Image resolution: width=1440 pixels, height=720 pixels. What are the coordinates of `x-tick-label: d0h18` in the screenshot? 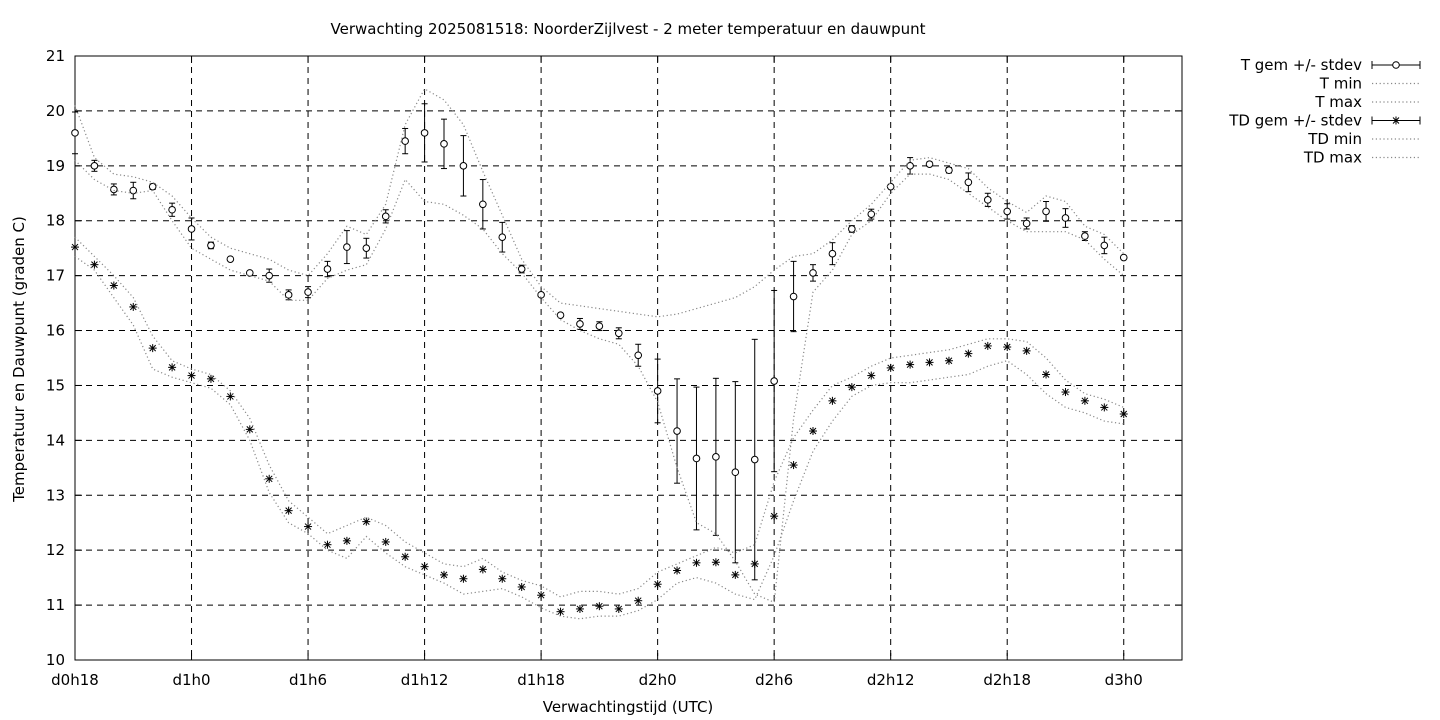 It's located at (75, 680).